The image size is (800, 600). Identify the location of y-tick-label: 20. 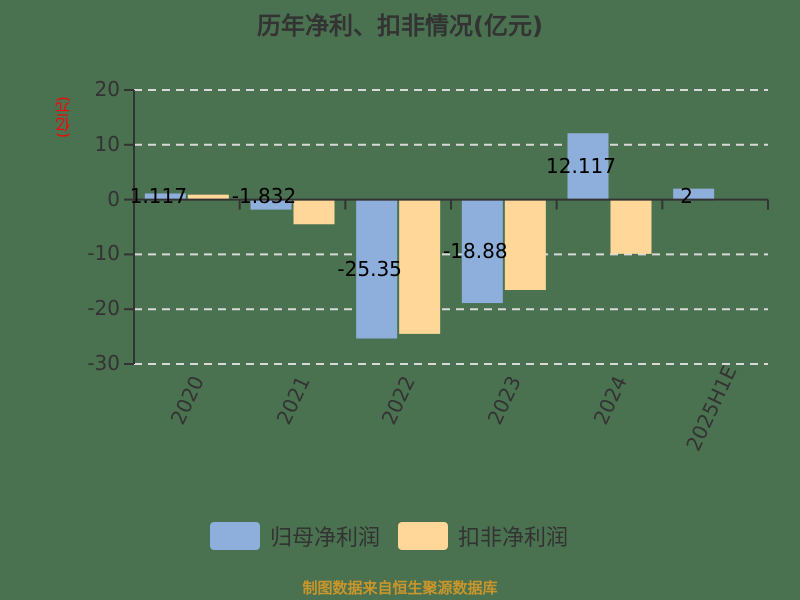
(107, 89).